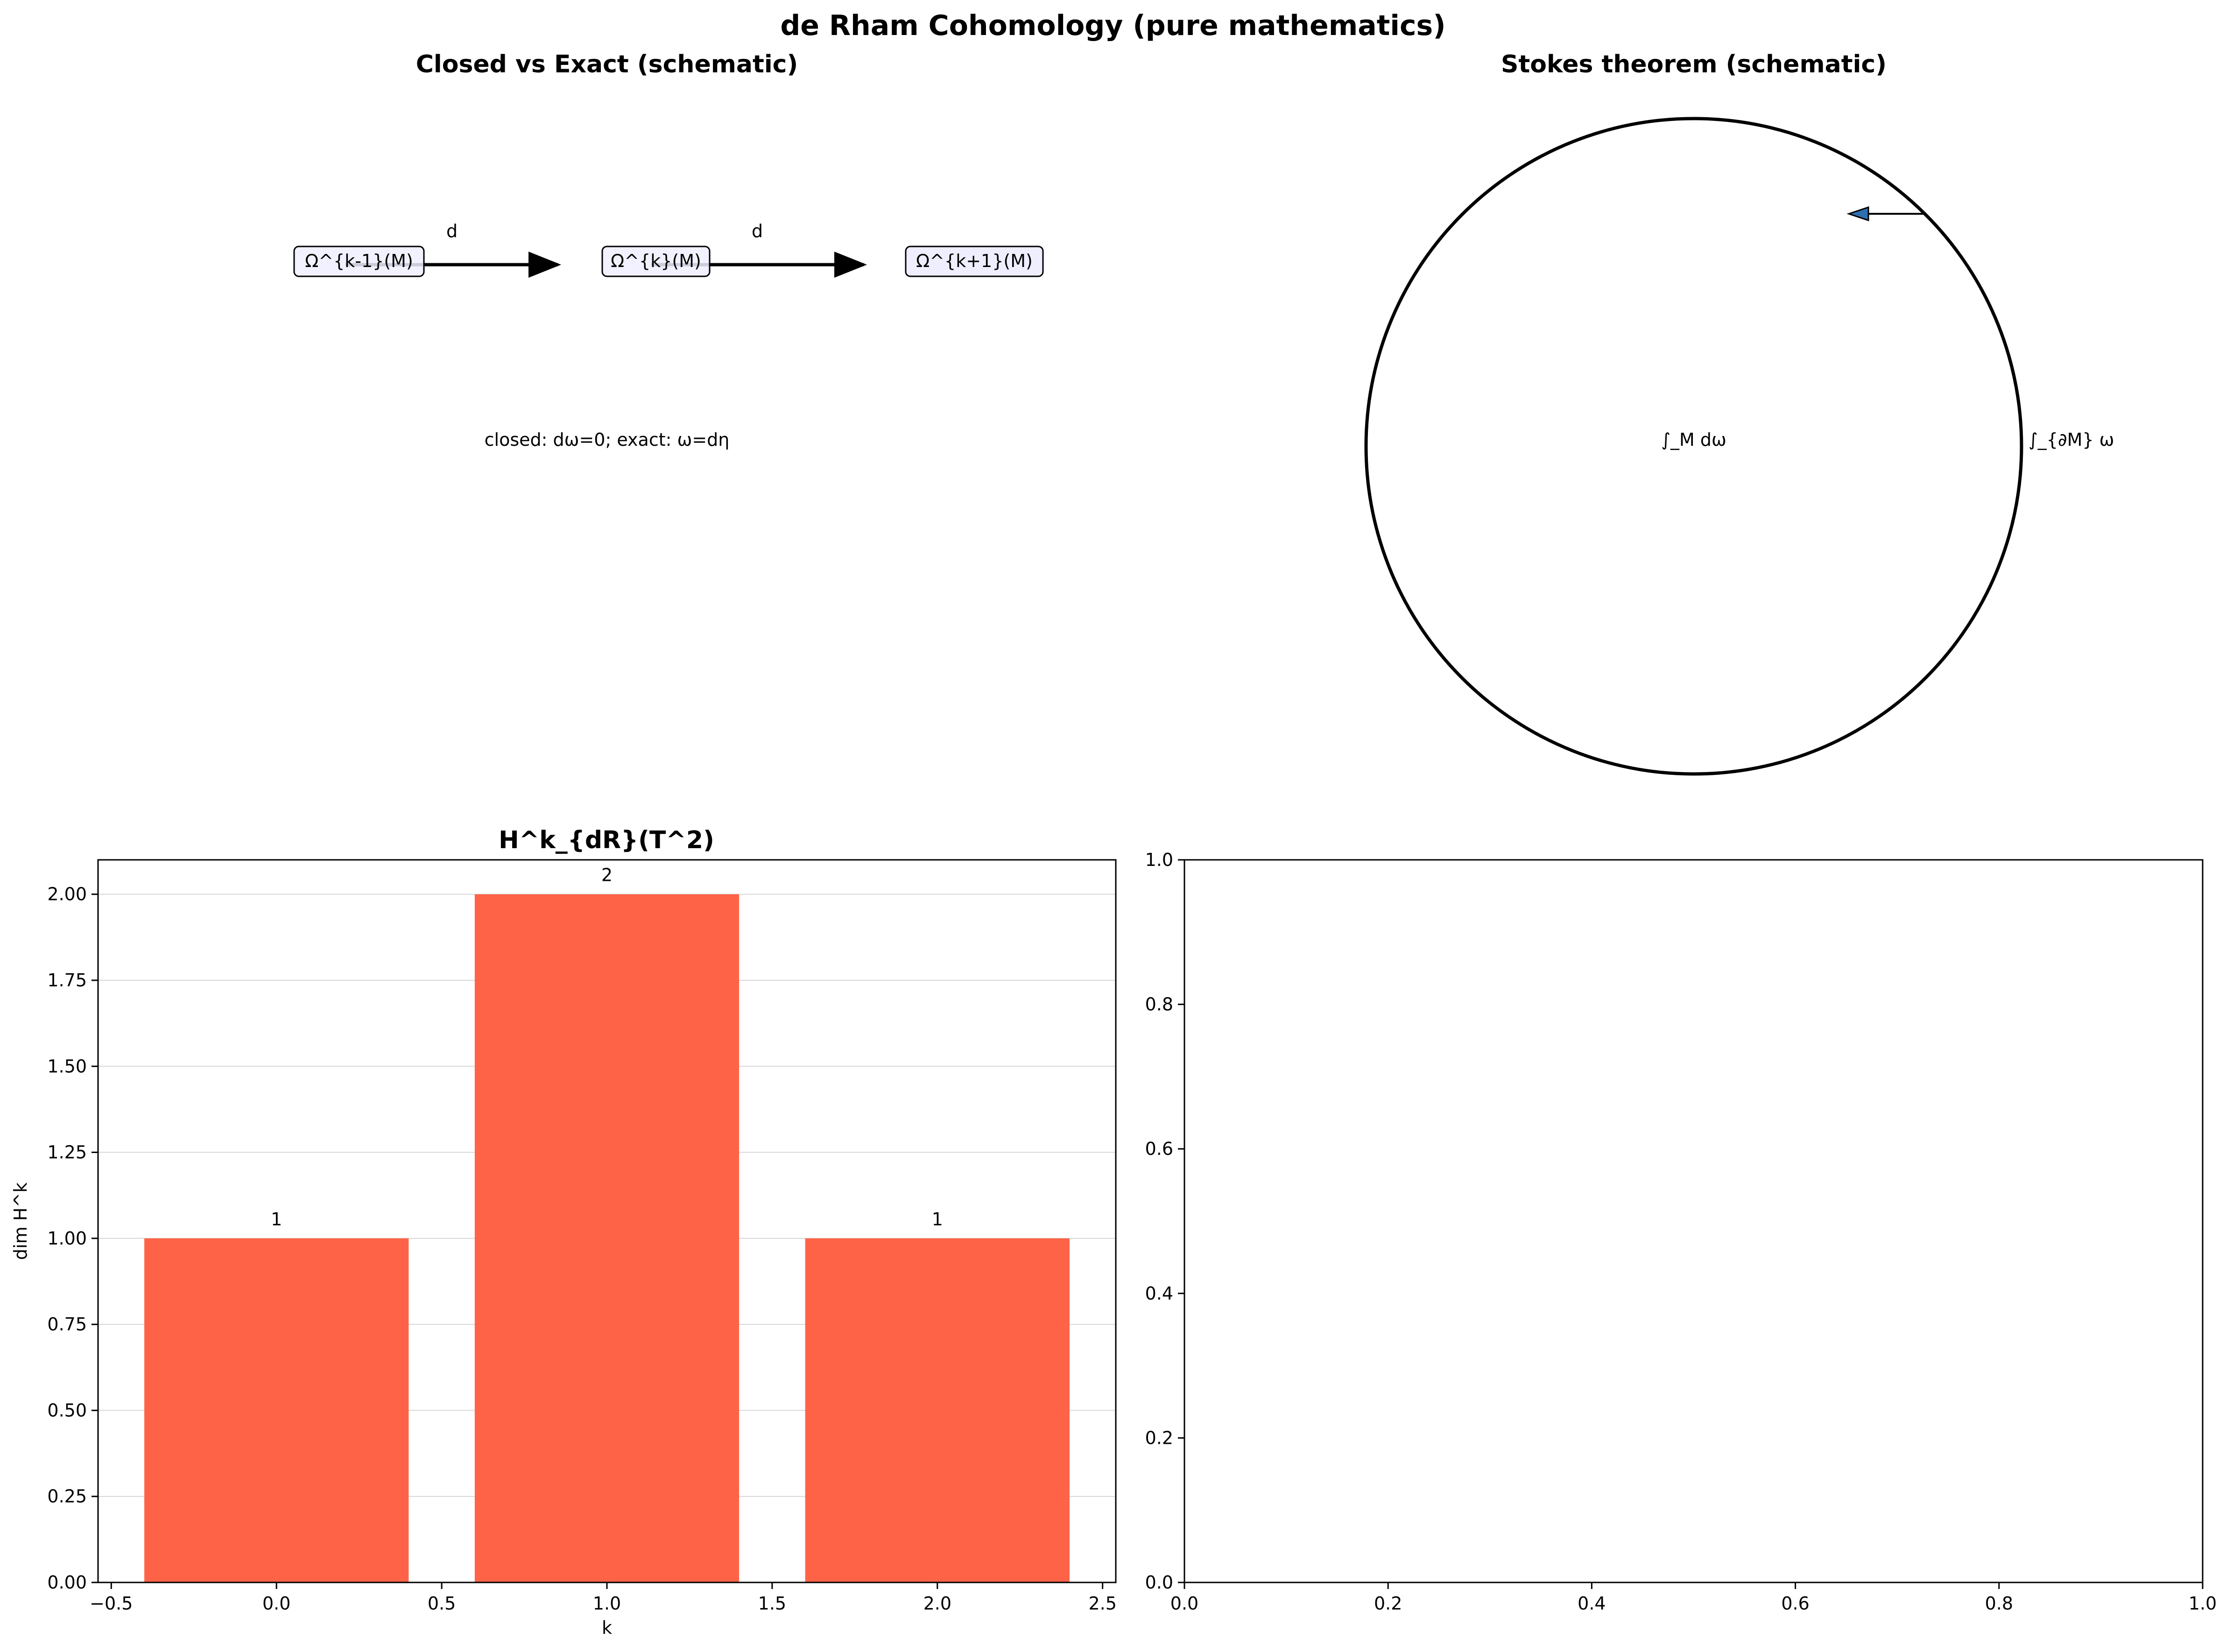 This screenshot has height=1652, width=2226. I want to click on y-tick-label: 2.00, so click(67, 894).